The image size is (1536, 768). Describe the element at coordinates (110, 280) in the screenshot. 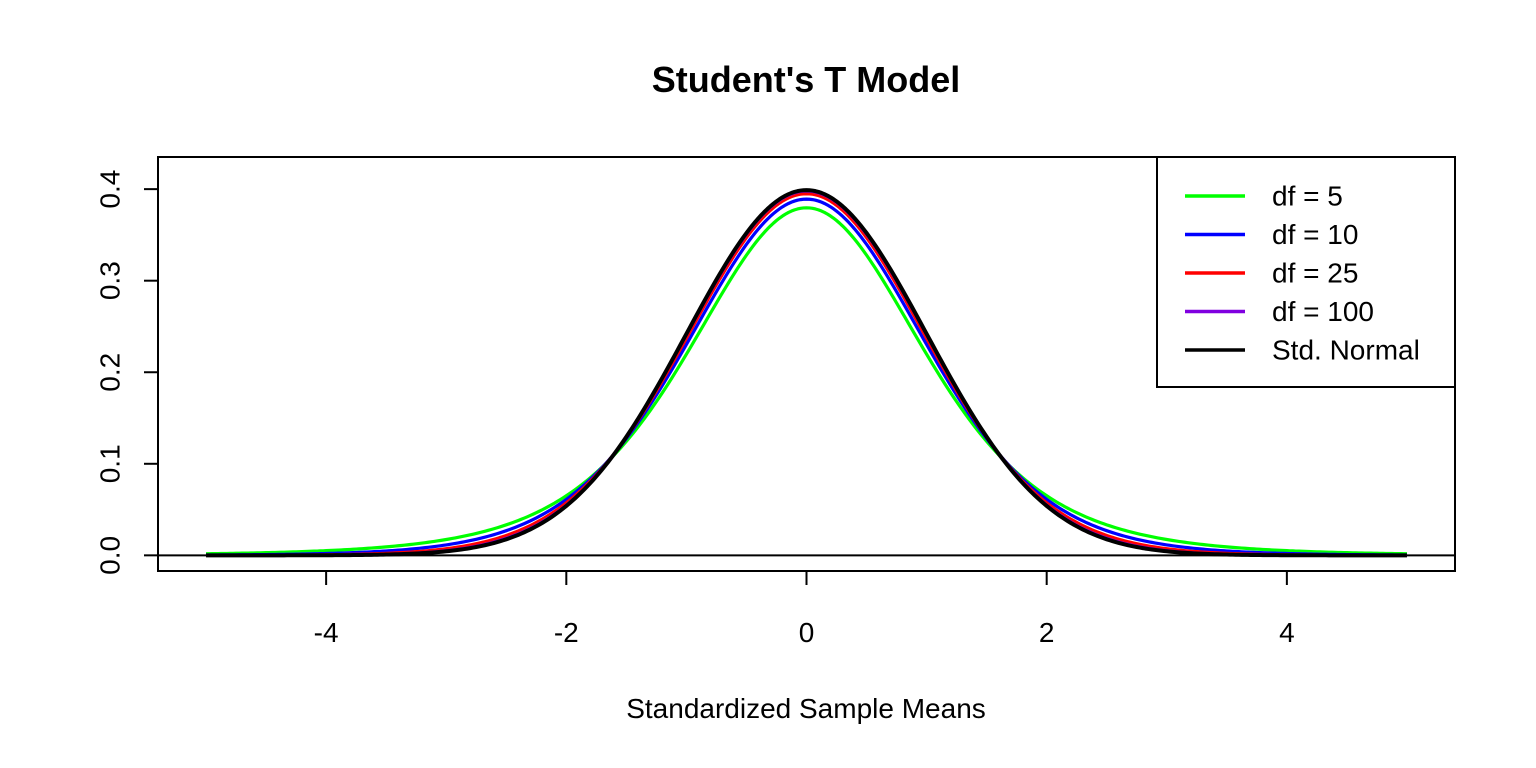

I see `y-tick-label: 0.3` at that location.